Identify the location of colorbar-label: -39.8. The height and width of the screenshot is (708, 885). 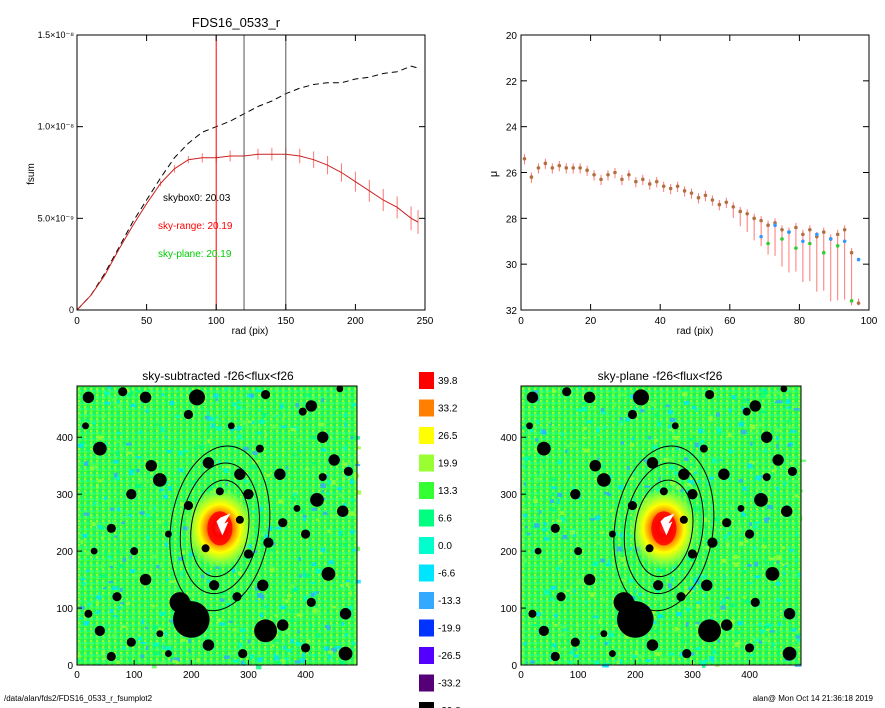
(449, 707).